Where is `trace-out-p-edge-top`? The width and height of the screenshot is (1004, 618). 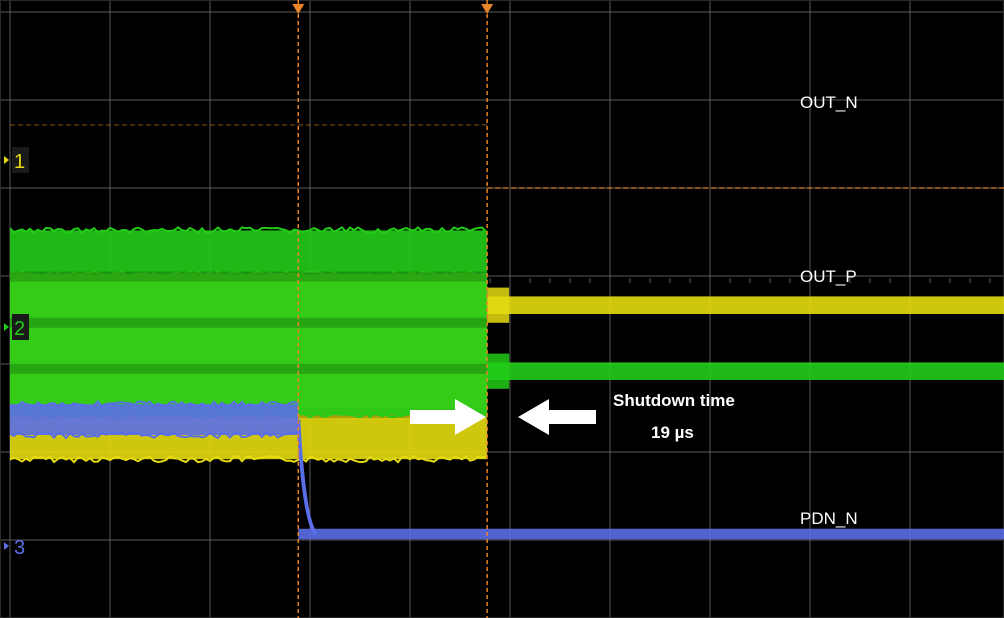
trace-out-p-edge-top is located at coordinates (248, 230).